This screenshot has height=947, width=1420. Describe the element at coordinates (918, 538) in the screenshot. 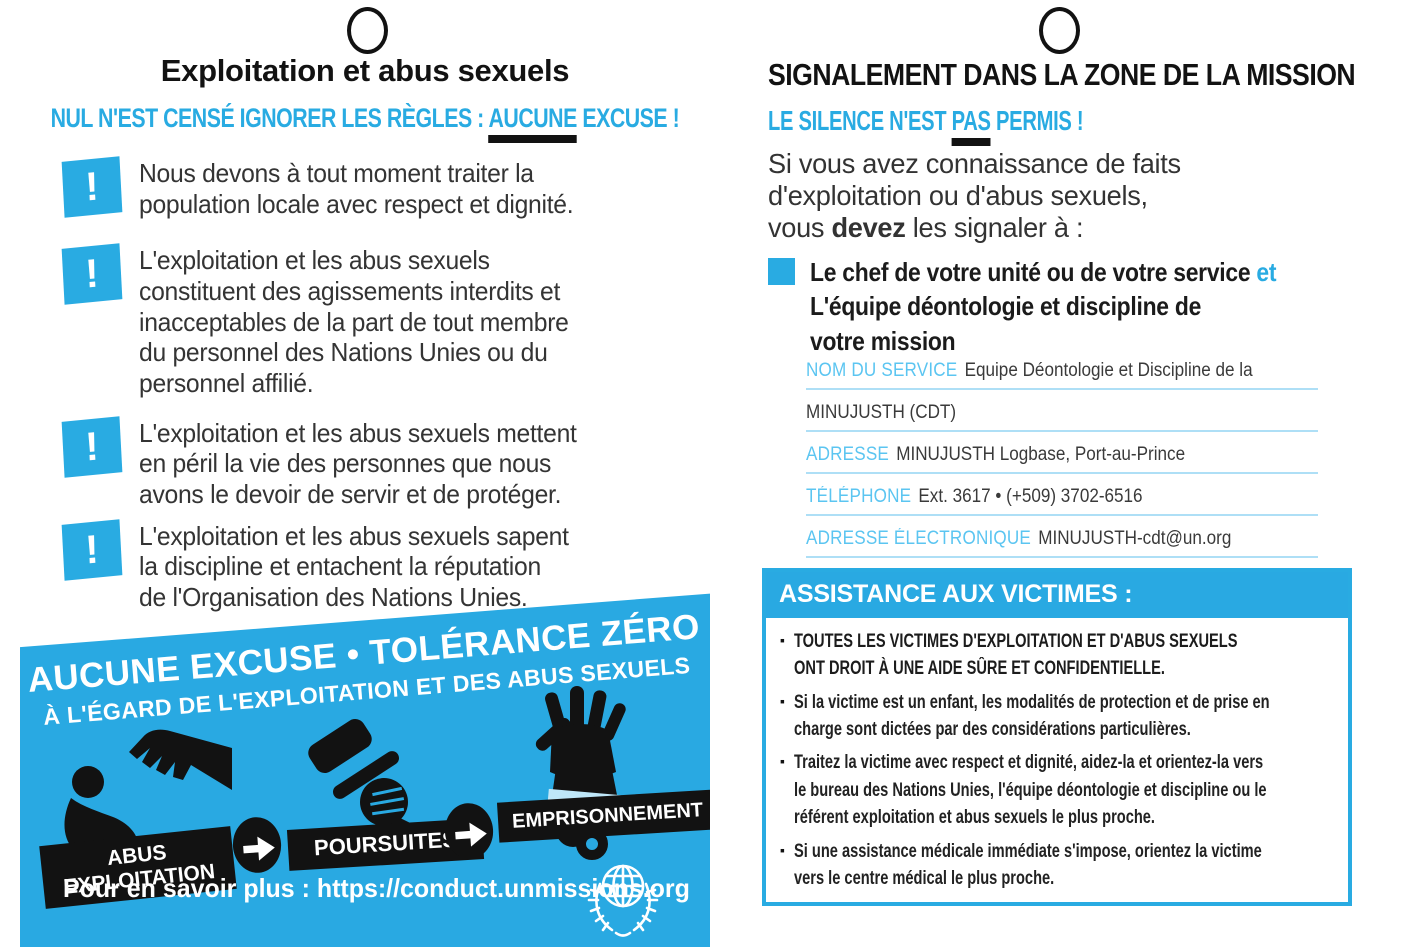

I see `field-label: ADRESSE ÉLECTRONIQUE` at that location.